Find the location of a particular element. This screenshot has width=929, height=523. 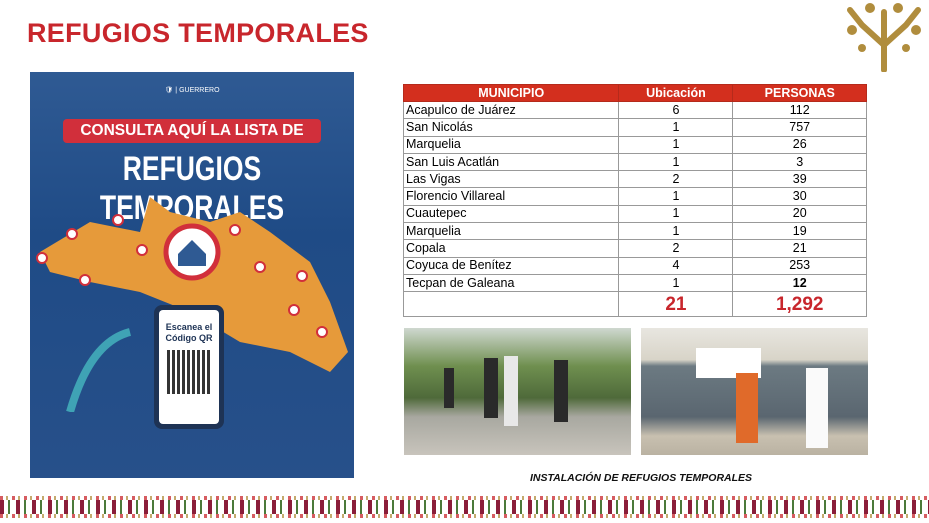

table-row: Marquelia 1 26 is located at coordinates (634, 144).